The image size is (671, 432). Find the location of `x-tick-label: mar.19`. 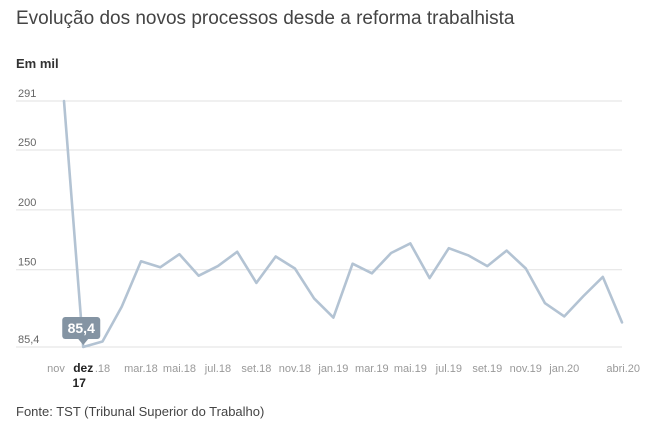

x-tick-label: mar.19 is located at coordinates (372, 369).